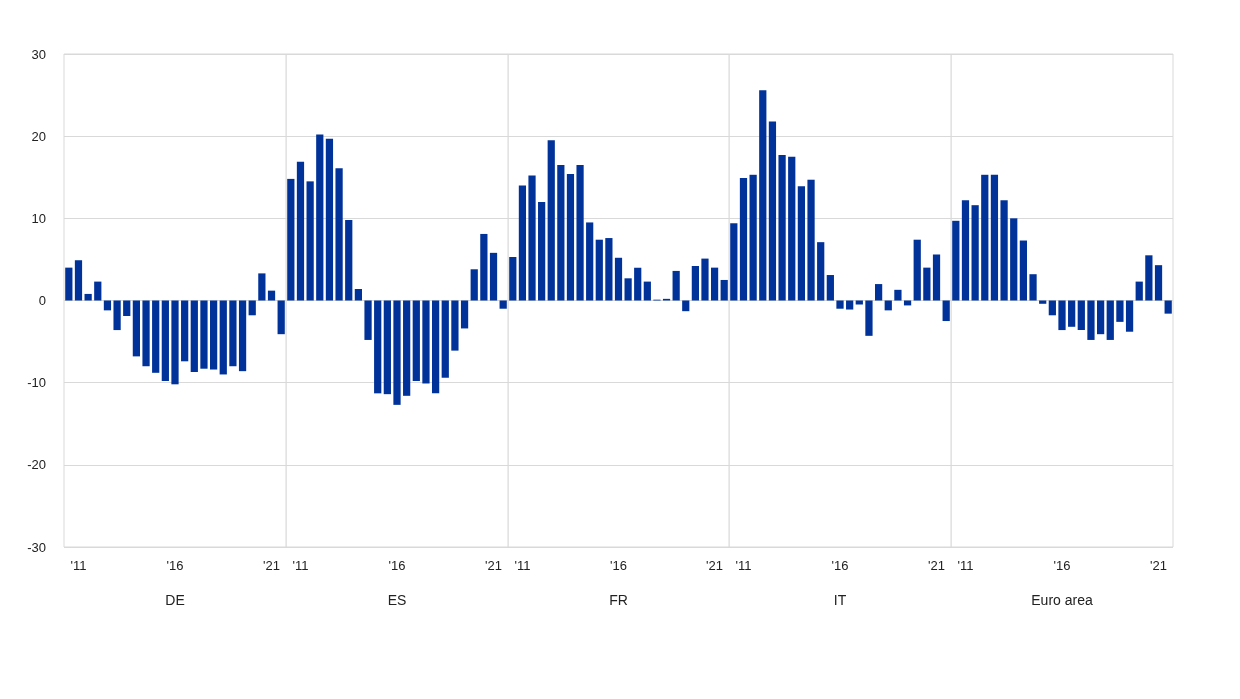 The width and height of the screenshot is (1240, 699). I want to click on y-tick-label: 30, so click(38, 54).